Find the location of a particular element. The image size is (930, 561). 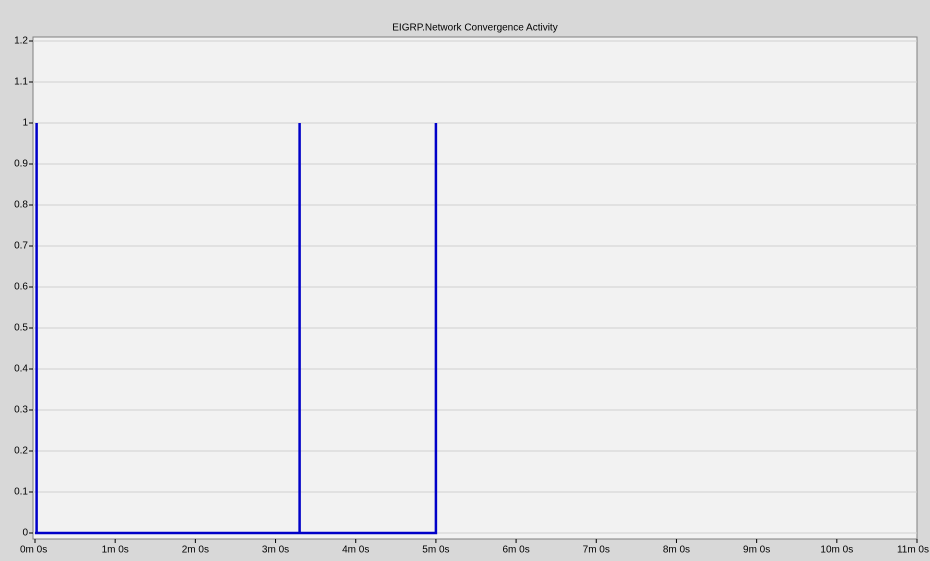

y-tick-label: 0.7 is located at coordinates (21, 246).